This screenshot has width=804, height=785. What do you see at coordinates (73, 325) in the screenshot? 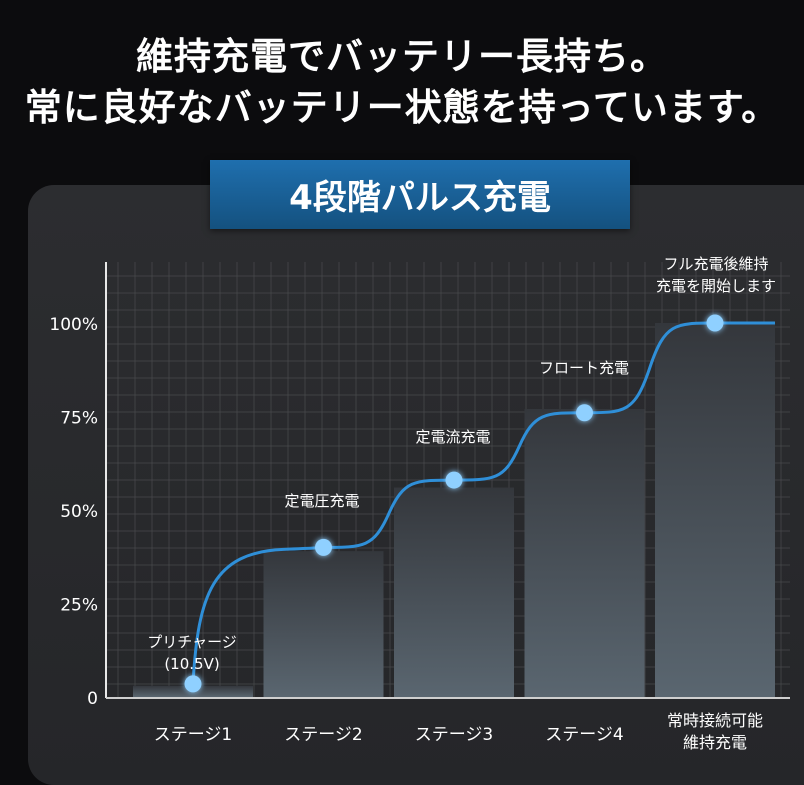
I see `y-tick-label: 100%` at bounding box center [73, 325].